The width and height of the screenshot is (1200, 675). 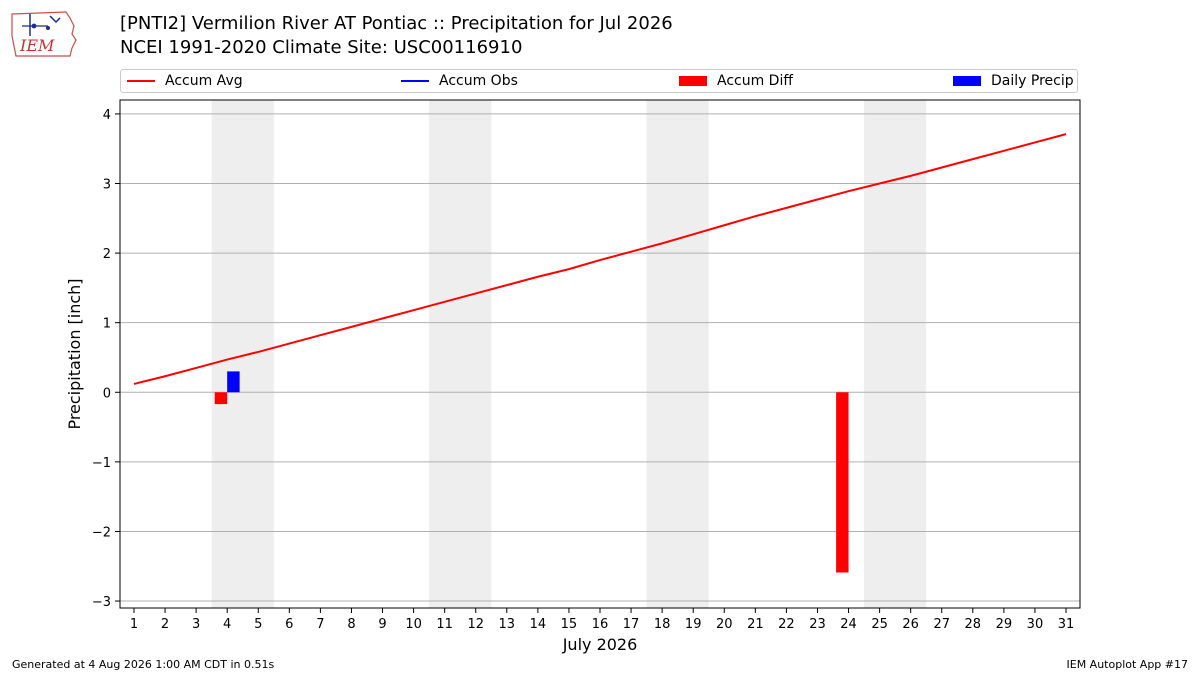 What do you see at coordinates (382, 624) in the screenshot?
I see `x-tick-label-9: 9` at bounding box center [382, 624].